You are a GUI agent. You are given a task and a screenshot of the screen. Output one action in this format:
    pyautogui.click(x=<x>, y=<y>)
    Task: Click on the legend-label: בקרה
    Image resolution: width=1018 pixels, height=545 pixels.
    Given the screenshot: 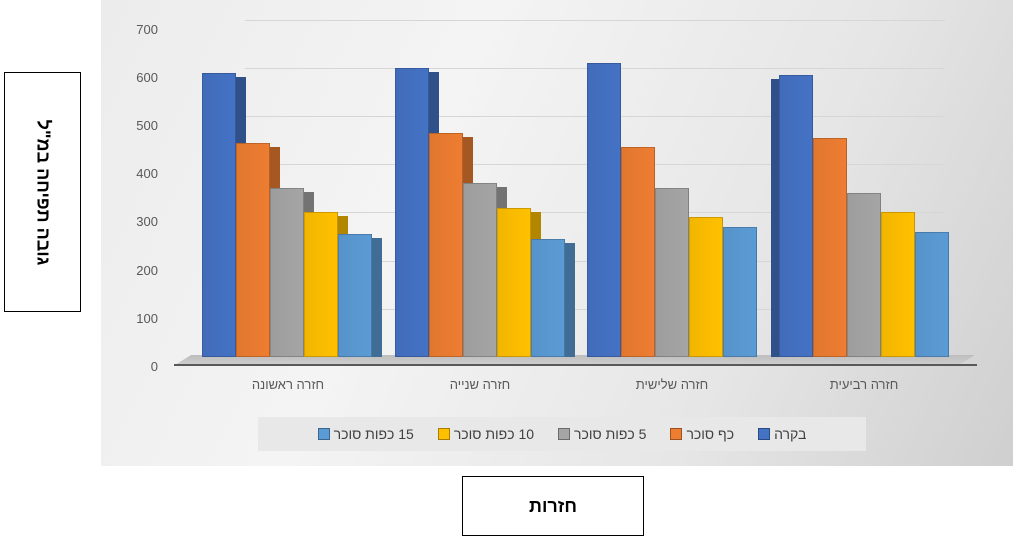 What is the action you would take?
    pyautogui.click(x=790, y=434)
    